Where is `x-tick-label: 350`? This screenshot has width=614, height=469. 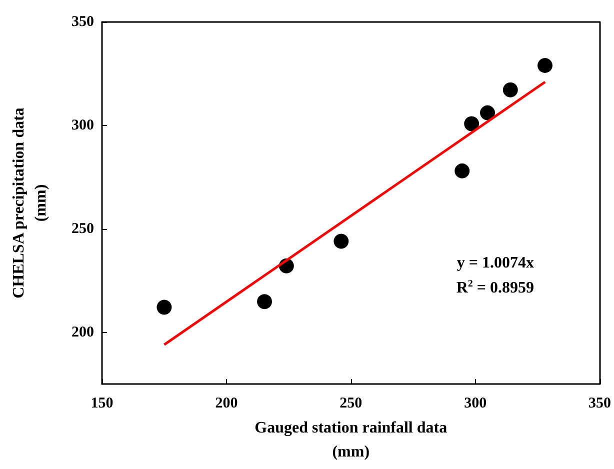
x-tick-label: 350 is located at coordinates (599, 404).